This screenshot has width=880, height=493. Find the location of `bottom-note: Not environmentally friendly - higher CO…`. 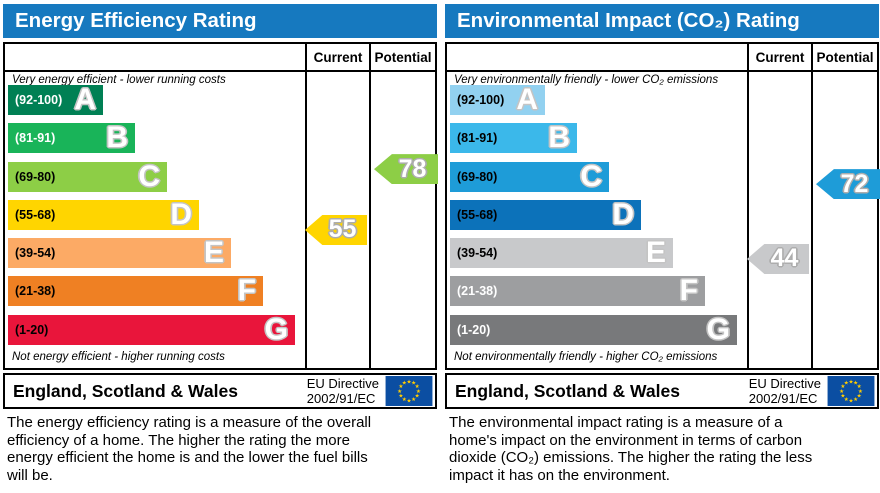

bottom-note: Not environmentally friendly - higher CO… is located at coordinates (586, 357).